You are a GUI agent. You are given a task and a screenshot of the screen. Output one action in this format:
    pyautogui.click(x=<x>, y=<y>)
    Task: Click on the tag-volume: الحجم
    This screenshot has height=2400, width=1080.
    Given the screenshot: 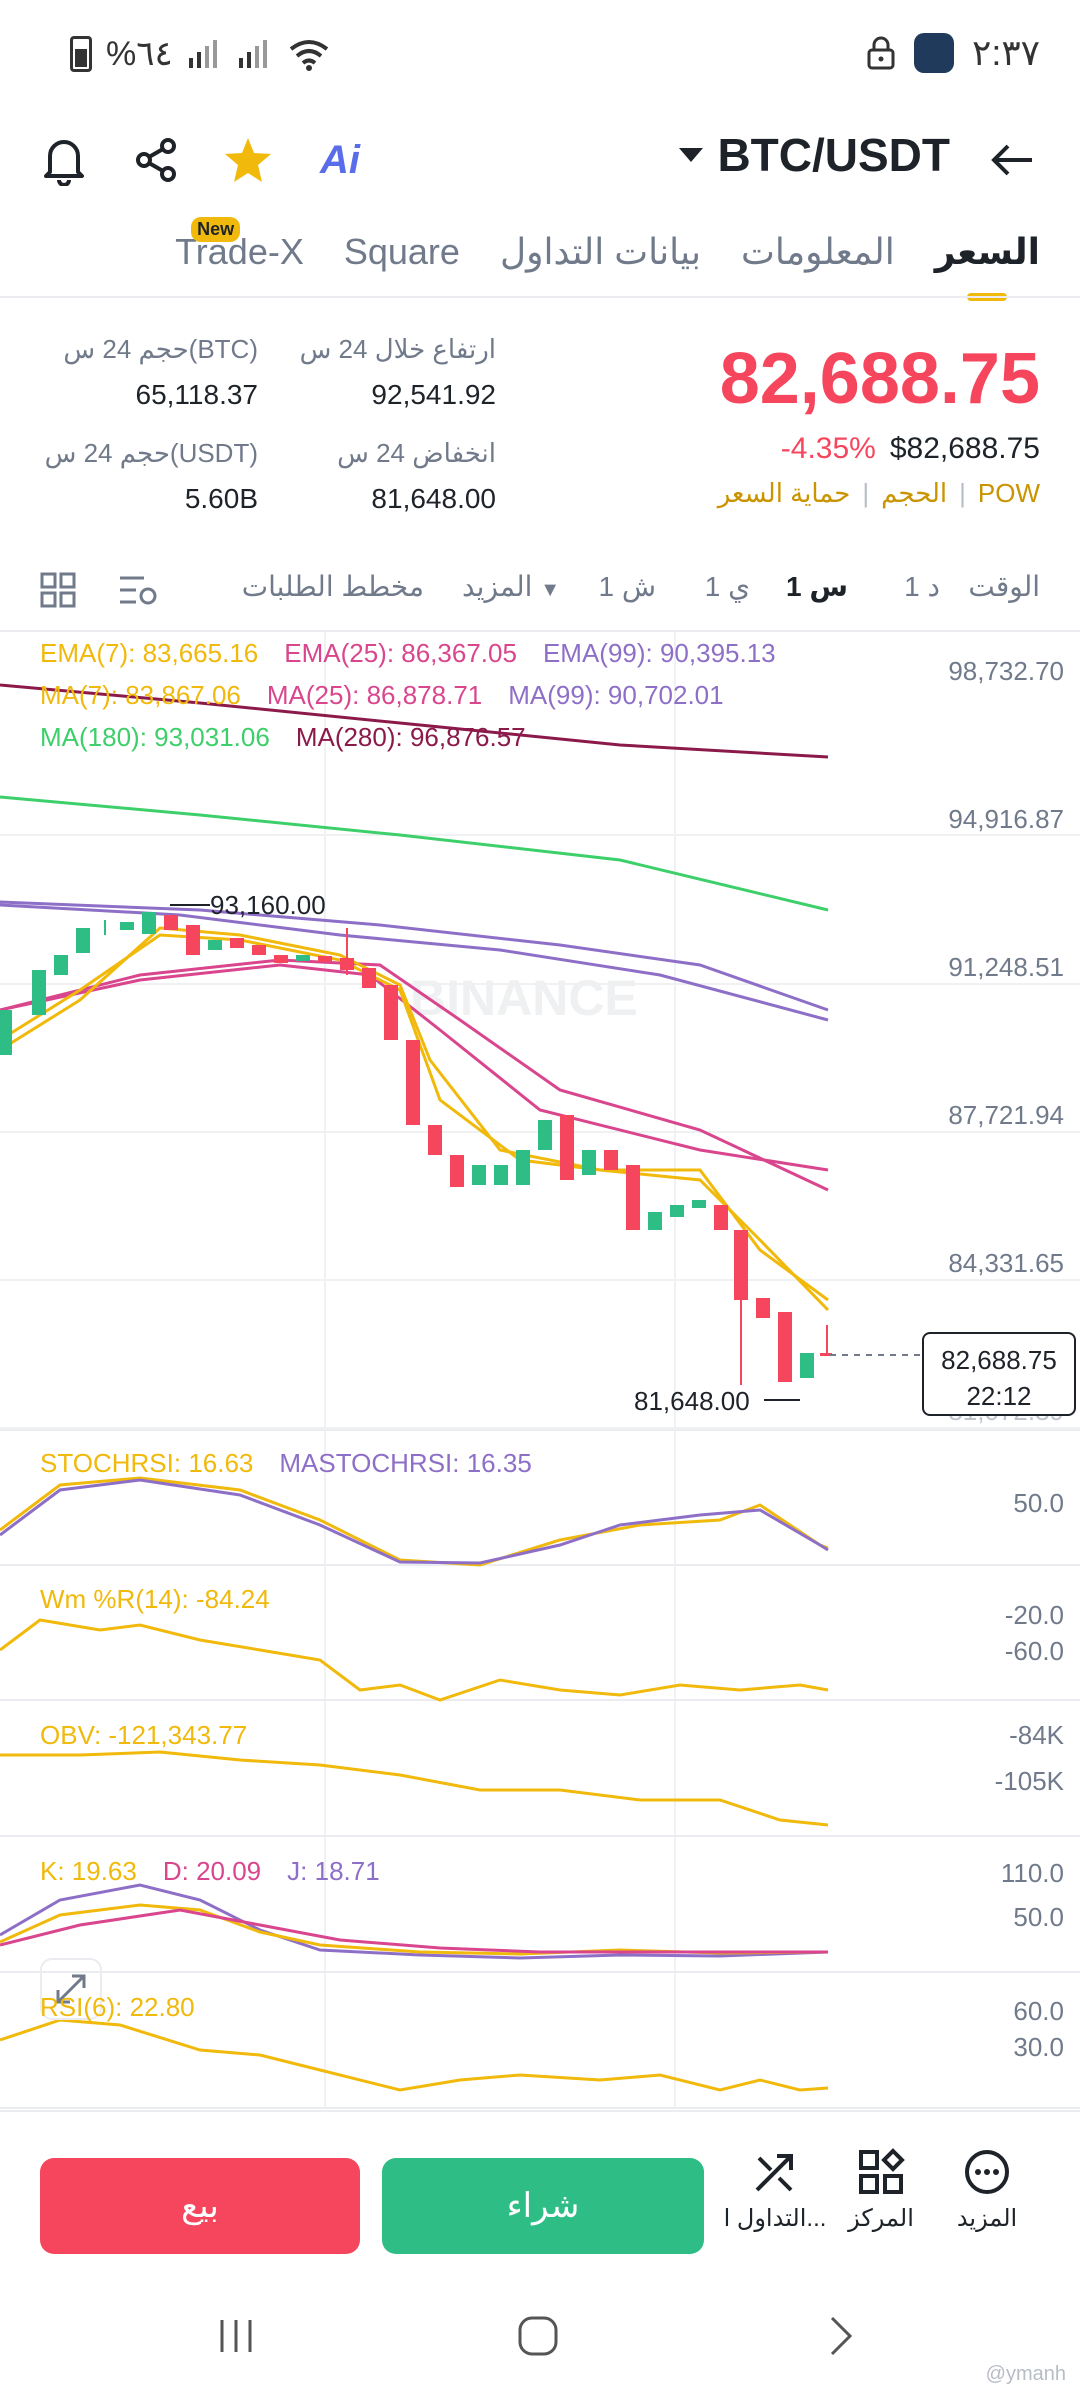 What is the action you would take?
    pyautogui.click(x=914, y=493)
    